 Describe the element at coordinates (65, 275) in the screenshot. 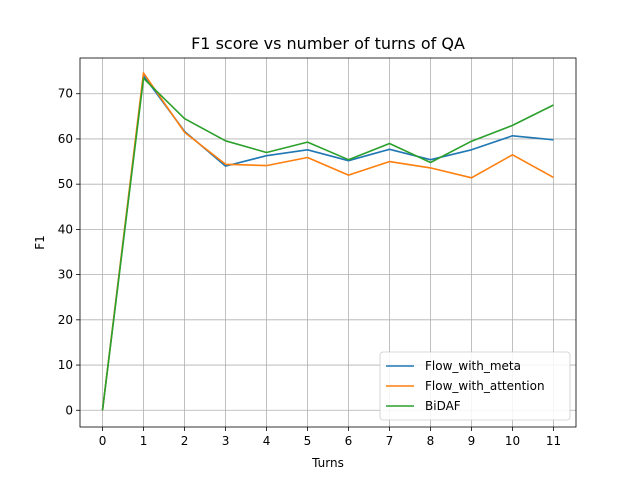

I see `y-tick-label: 30` at that location.